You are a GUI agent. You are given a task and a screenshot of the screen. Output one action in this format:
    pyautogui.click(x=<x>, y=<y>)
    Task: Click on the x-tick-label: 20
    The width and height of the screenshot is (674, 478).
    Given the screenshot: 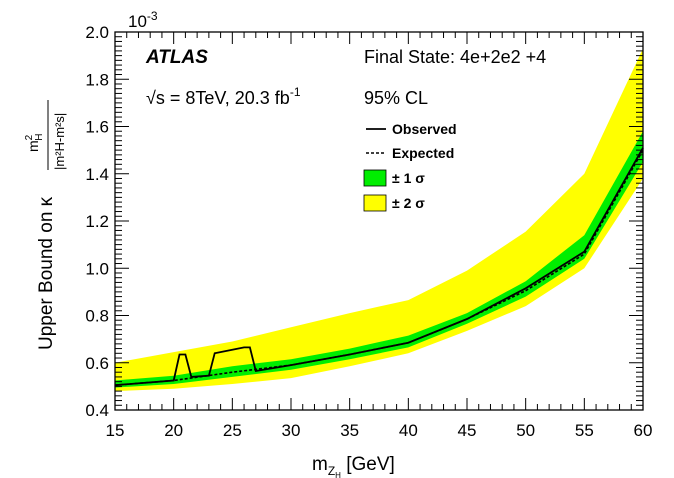 What is the action you would take?
    pyautogui.click(x=173, y=430)
    